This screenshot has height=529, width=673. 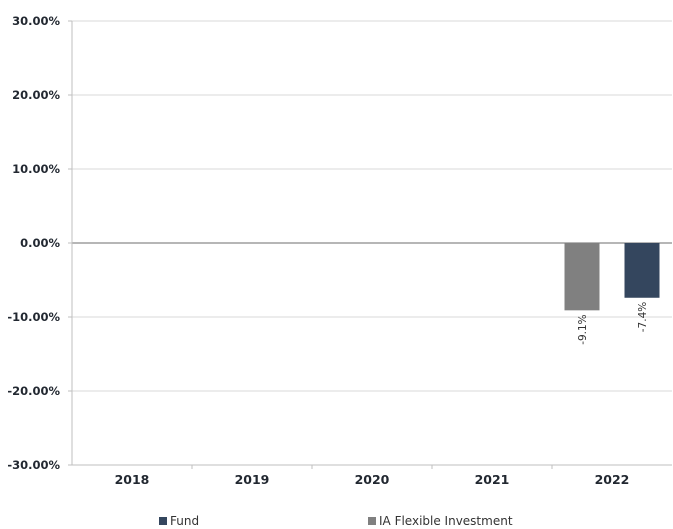 What do you see at coordinates (185, 521) in the screenshot?
I see `legend-label-fund: Fund` at bounding box center [185, 521].